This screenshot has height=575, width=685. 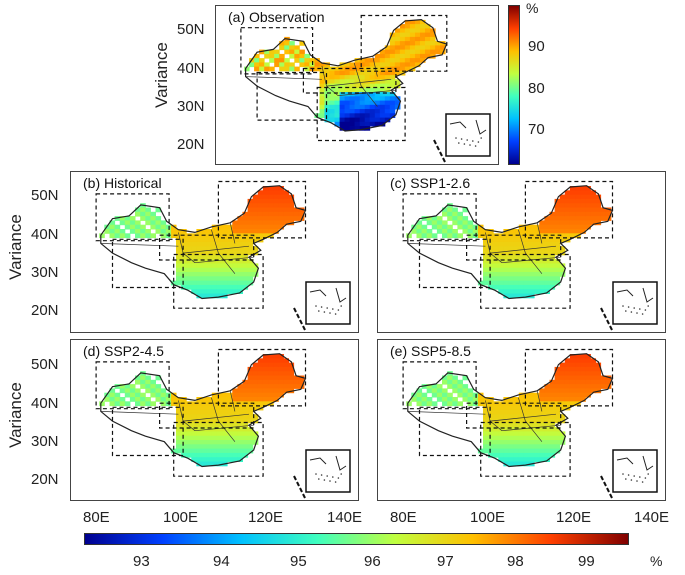 What do you see at coordinates (45, 364) in the screenshot?
I see `lat-tick: 50N` at bounding box center [45, 364].